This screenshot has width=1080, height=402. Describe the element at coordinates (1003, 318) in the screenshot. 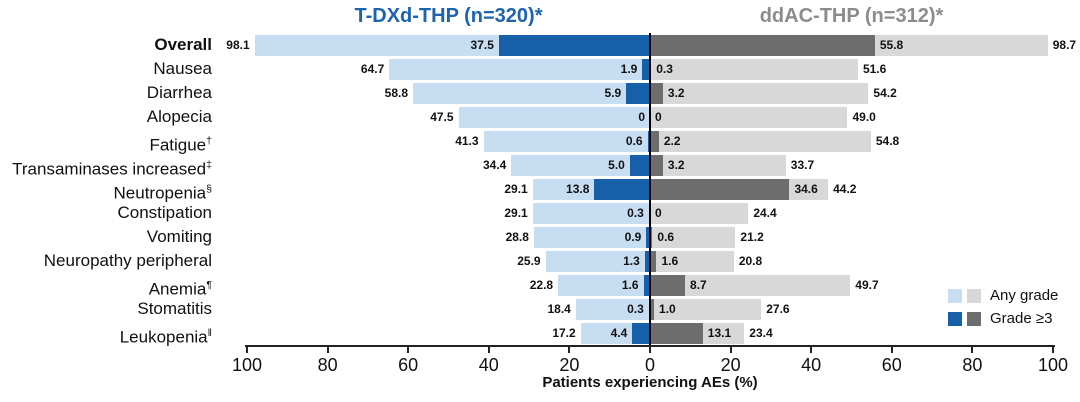

I see `legend-row-grade3: Grade ≥3` at that location.